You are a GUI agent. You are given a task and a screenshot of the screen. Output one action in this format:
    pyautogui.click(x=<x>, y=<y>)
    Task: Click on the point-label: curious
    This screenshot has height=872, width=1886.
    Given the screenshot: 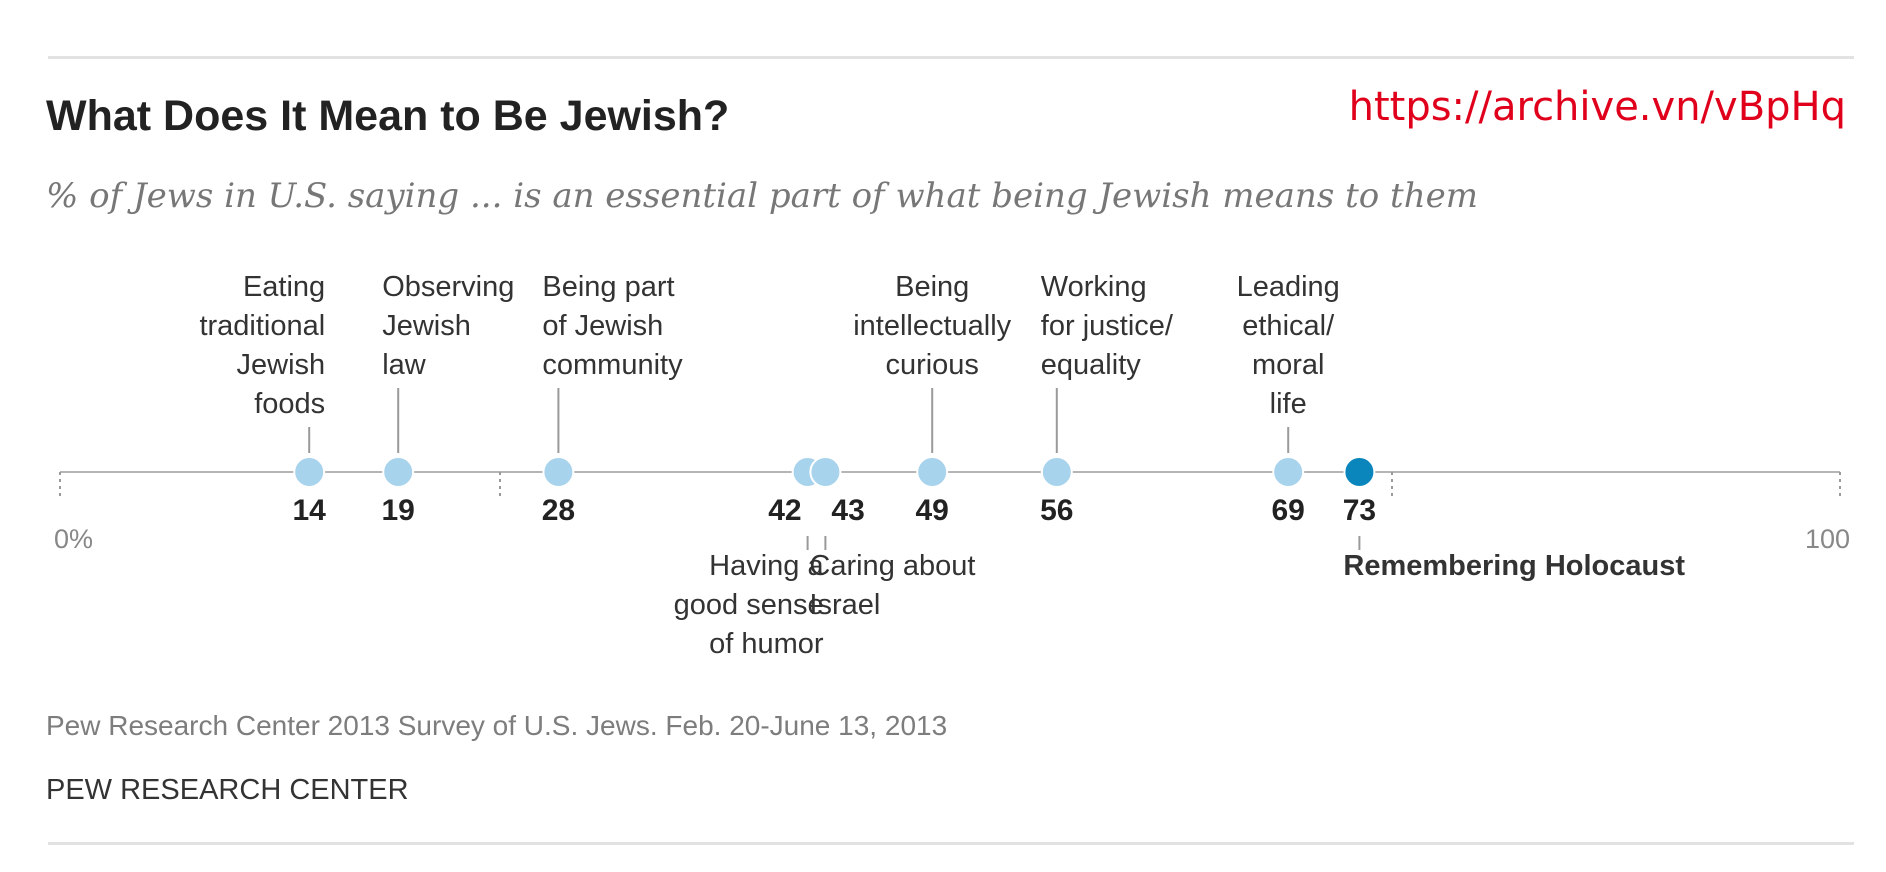 What is the action you would take?
    pyautogui.click(x=932, y=365)
    